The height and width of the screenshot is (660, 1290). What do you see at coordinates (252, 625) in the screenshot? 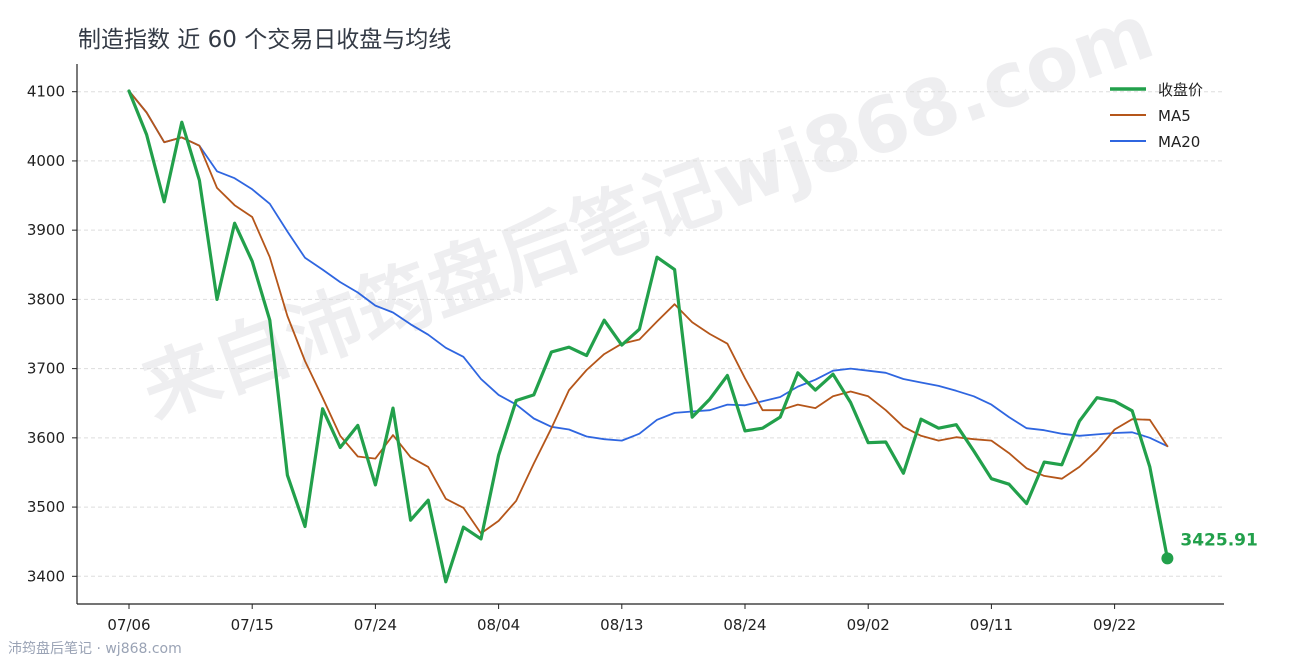
I see `x-tick-label: 07/15` at bounding box center [252, 625].